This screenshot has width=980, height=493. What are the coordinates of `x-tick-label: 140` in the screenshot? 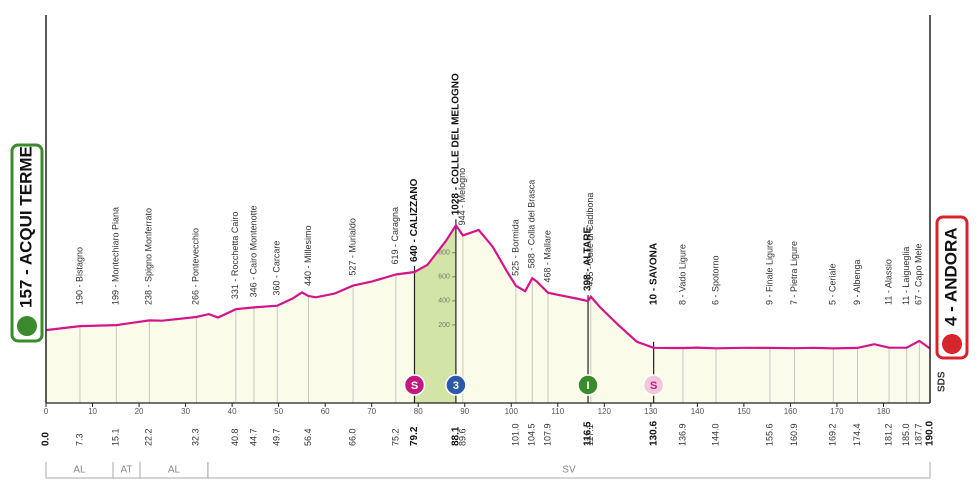 It's located at (698, 411).